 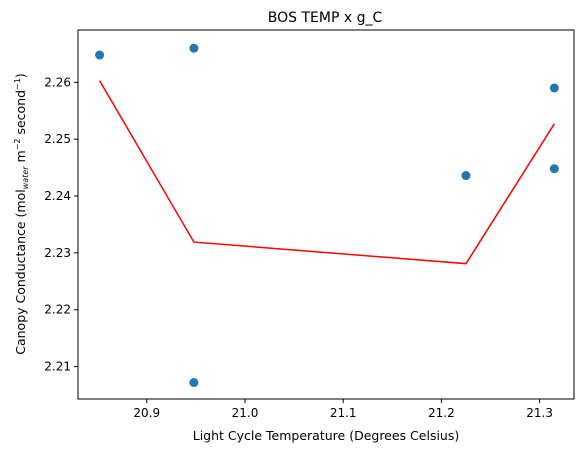 What do you see at coordinates (20, 114) in the screenshot?
I see `y-label-mid2: second` at bounding box center [20, 114].